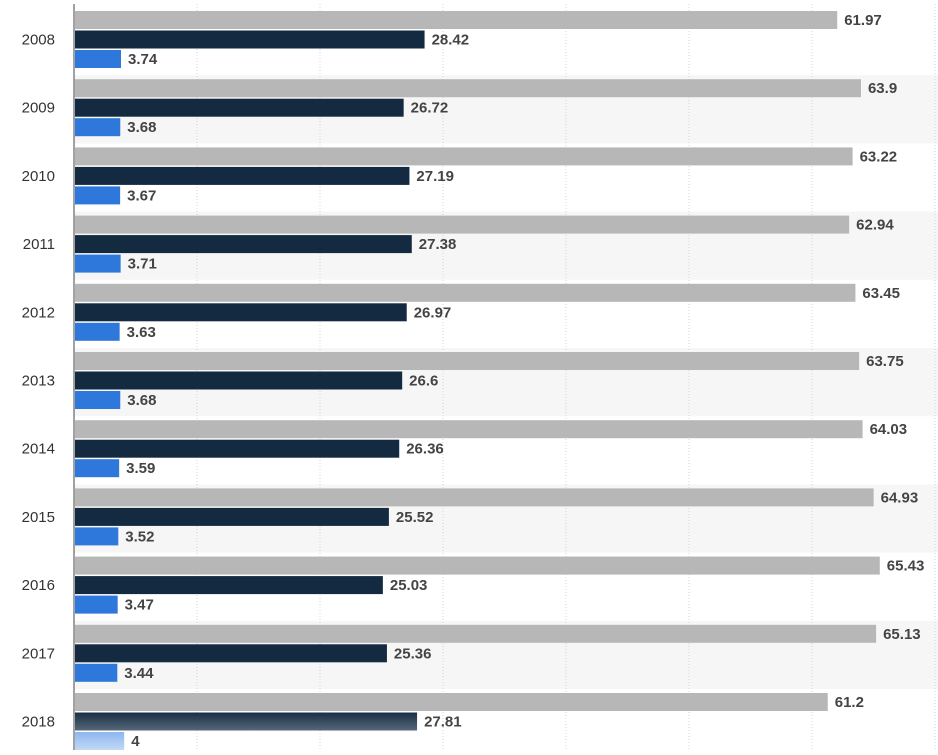 The image size is (938, 755). What do you see at coordinates (139, 673) in the screenshot?
I see `data-label: 3.44` at bounding box center [139, 673].